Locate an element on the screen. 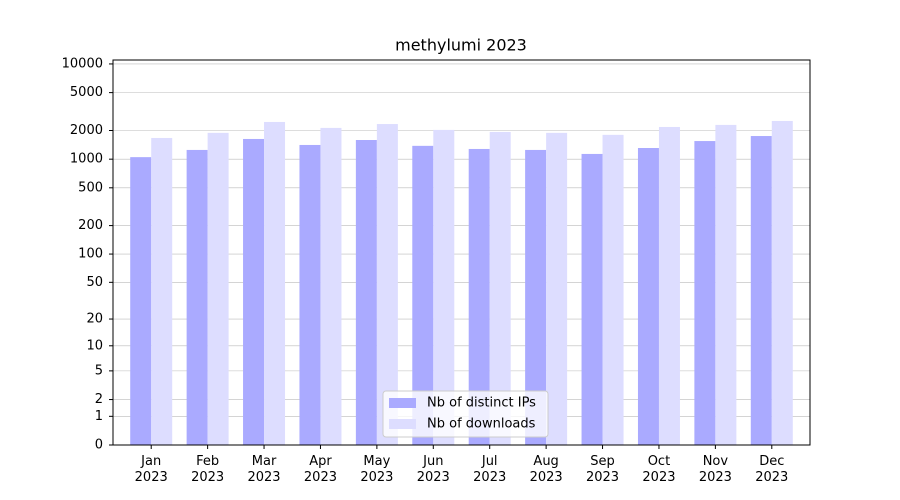 The height and width of the screenshot is (500, 900). x-tick-label: Sep 2023 is located at coordinates (602, 469).